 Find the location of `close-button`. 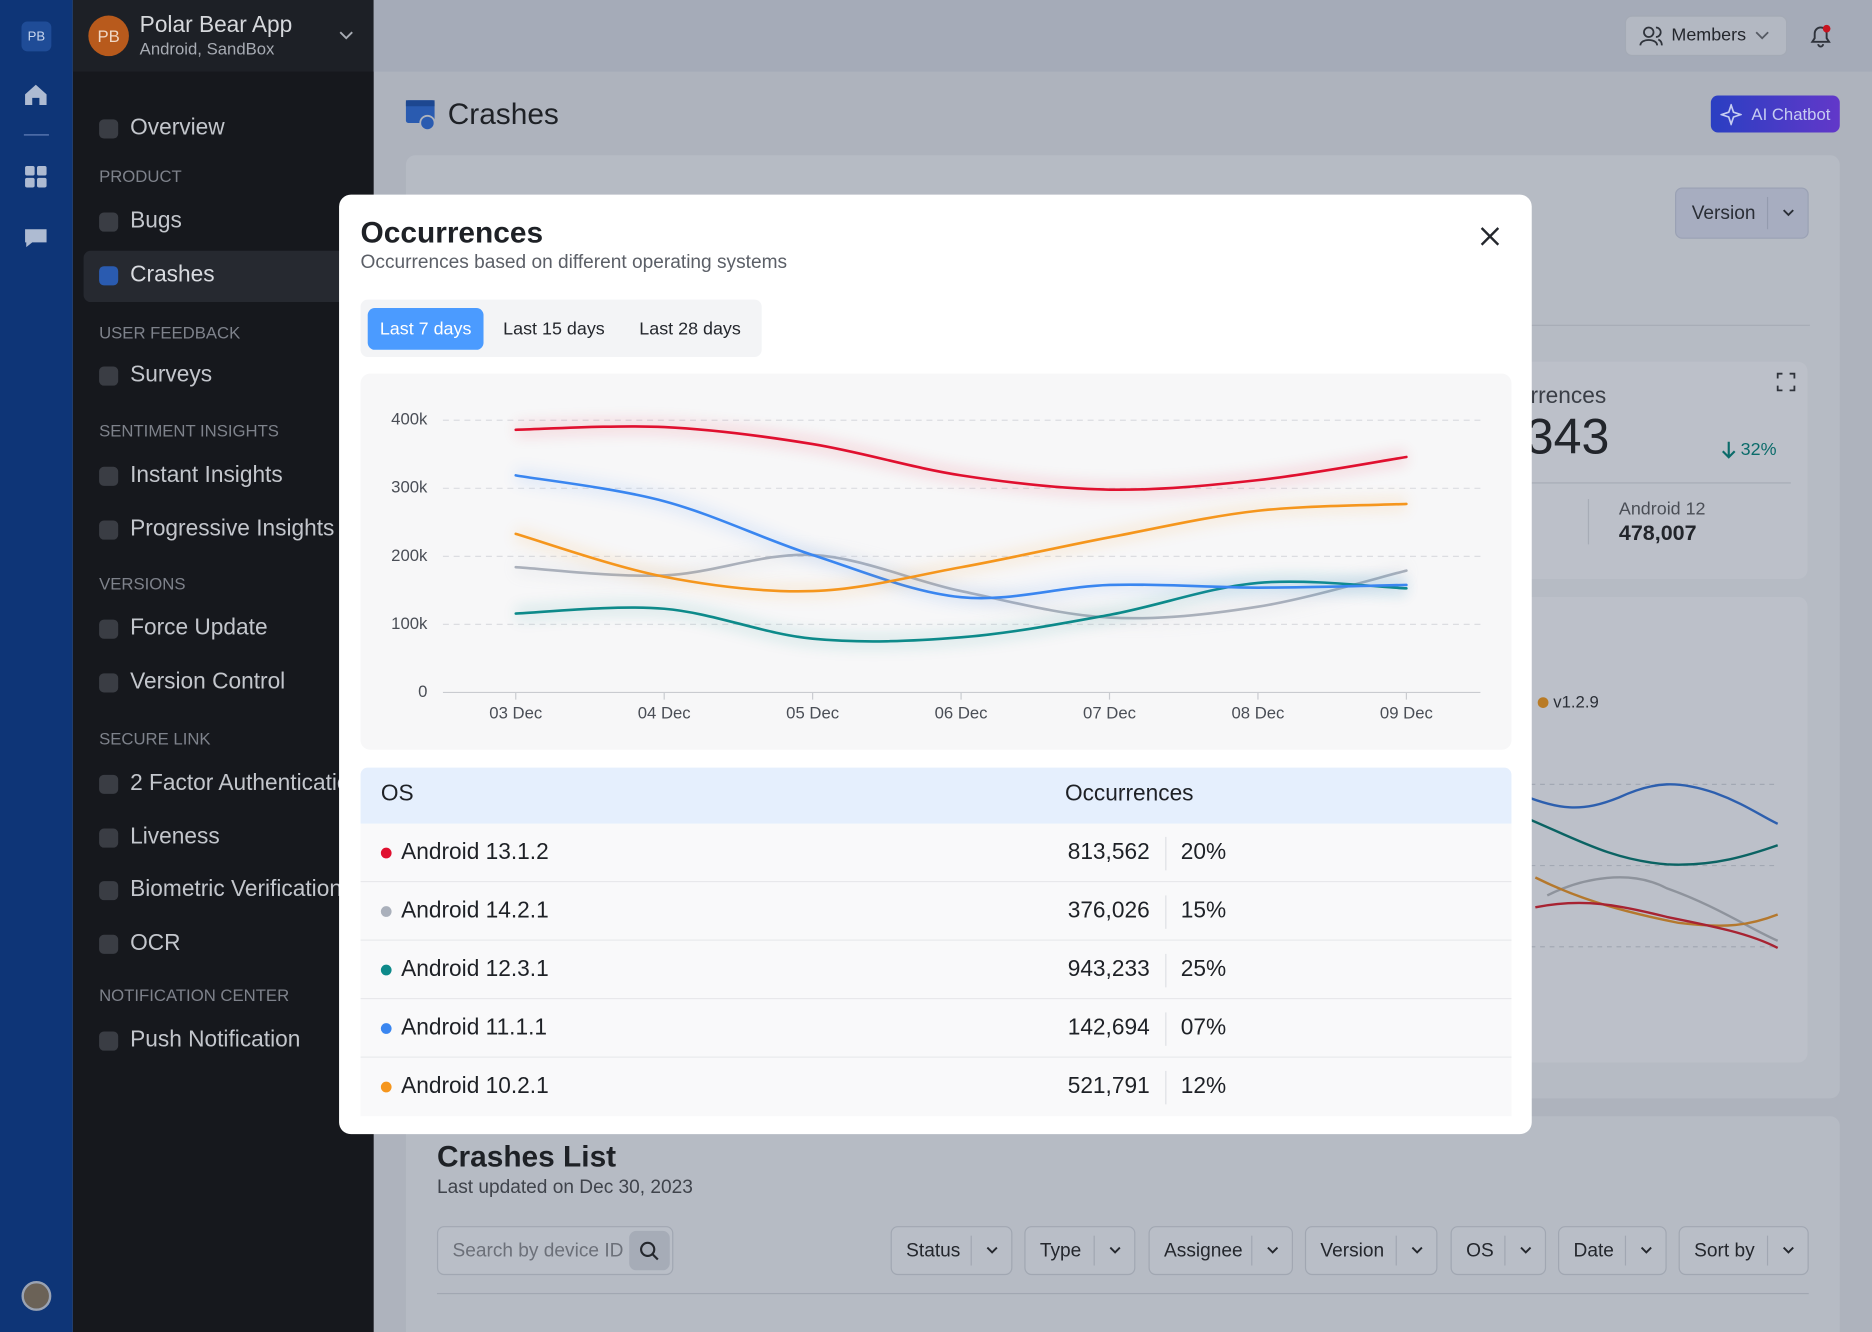

close-button is located at coordinates (1489, 236).